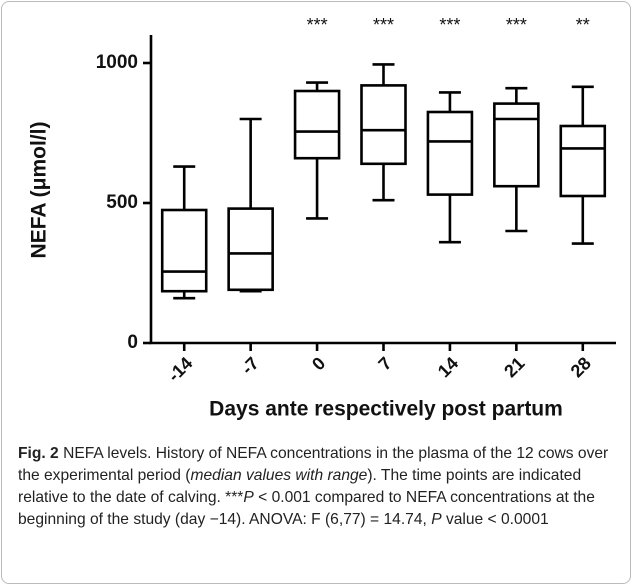  Describe the element at coordinates (384, 363) in the screenshot. I see `x-tick-label: 7` at that location.